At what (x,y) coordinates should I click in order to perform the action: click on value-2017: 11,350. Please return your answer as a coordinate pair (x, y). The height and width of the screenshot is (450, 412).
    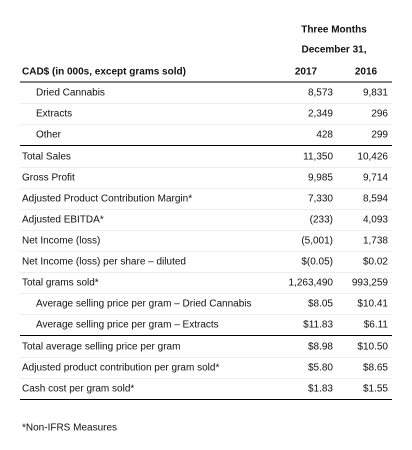
    Looking at the image, I should click on (318, 157).